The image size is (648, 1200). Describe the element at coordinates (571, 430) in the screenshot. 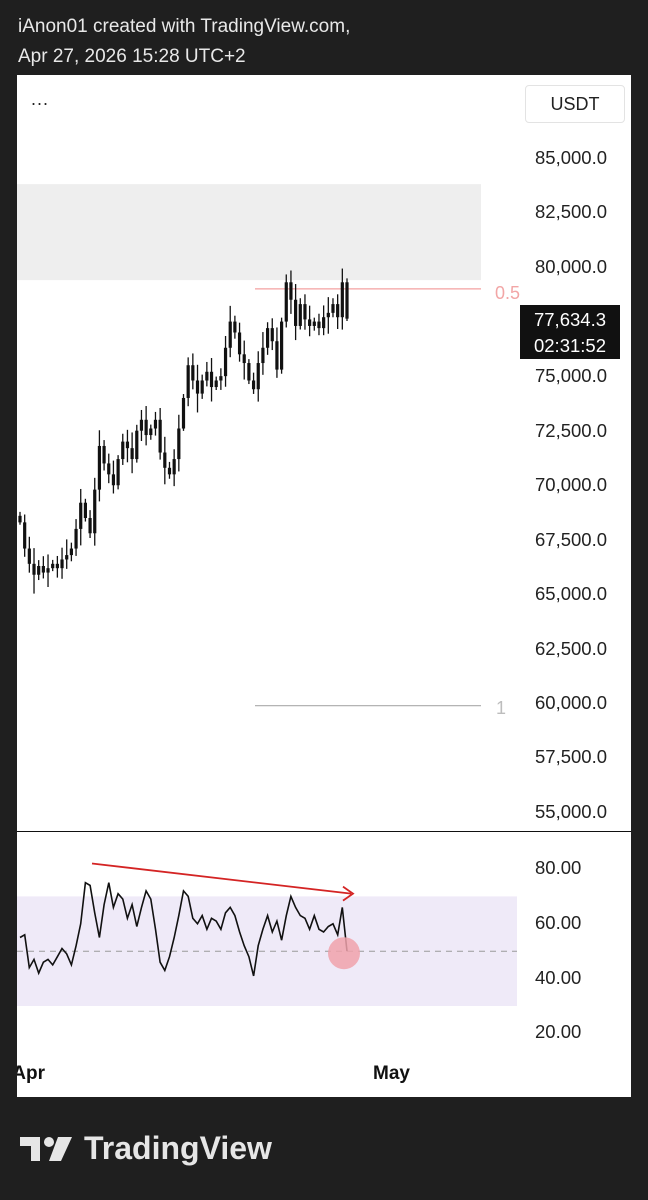

I see `price-tick: 72,500.0` at that location.